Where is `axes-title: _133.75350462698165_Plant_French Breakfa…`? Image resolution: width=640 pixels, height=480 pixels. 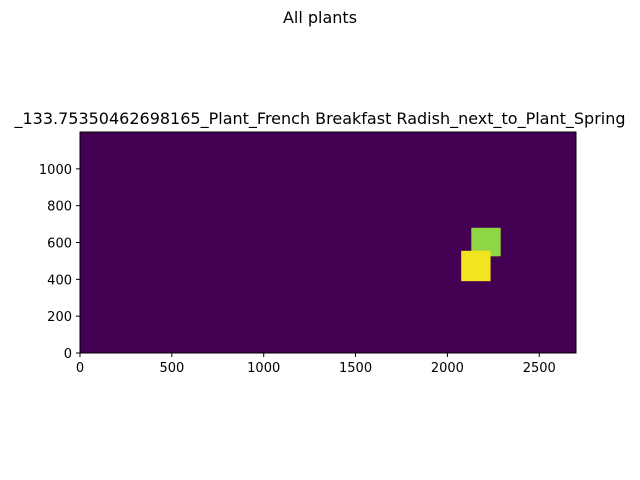 axes-title: _133.75350462698165_Plant_French Breakfa… is located at coordinates (319, 119).